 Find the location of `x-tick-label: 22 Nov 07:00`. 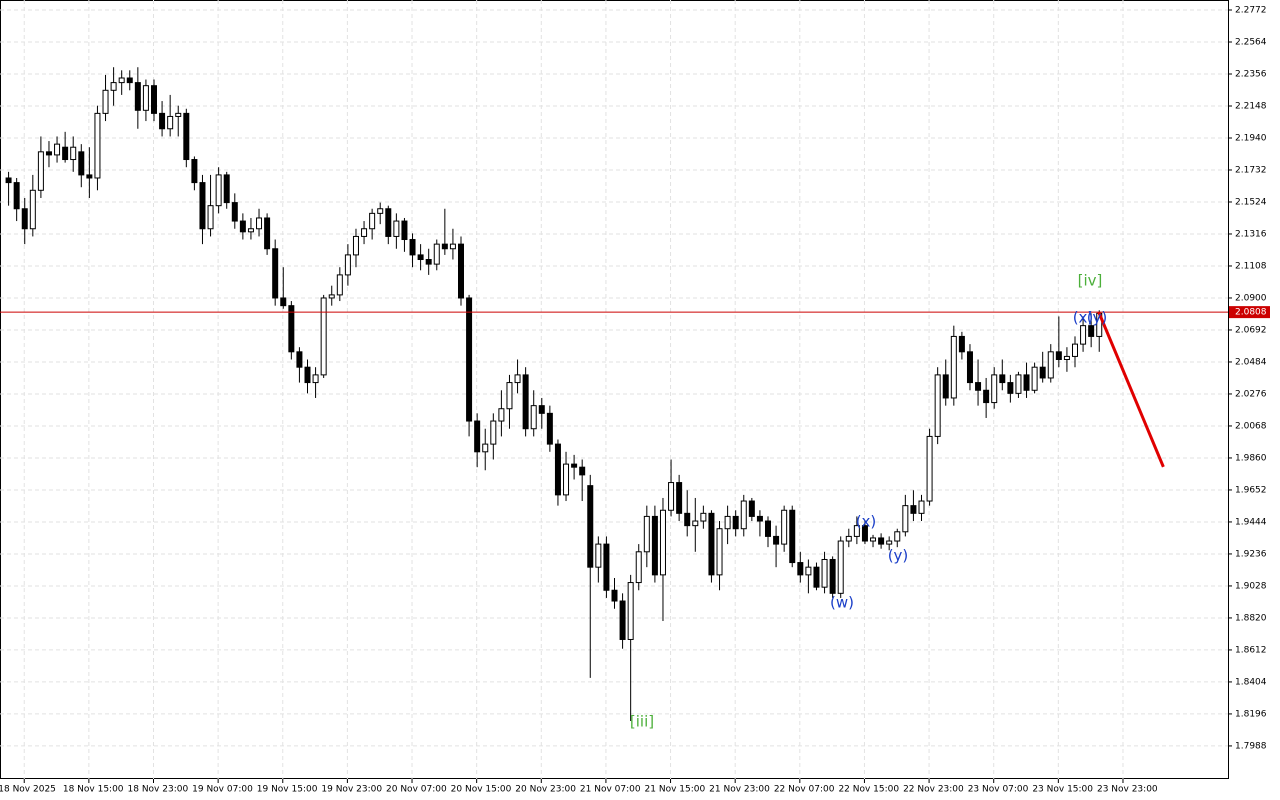

x-tick-label: 22 Nov 07:00 is located at coordinates (804, 790).